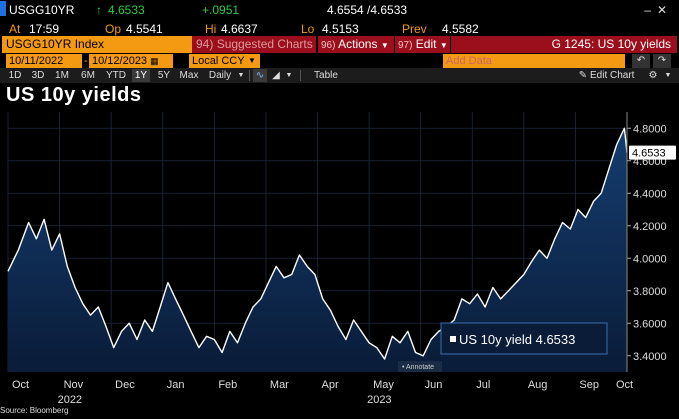 This screenshot has width=679, height=419. I want to click on last-value-label: 4.6533, so click(649, 154).